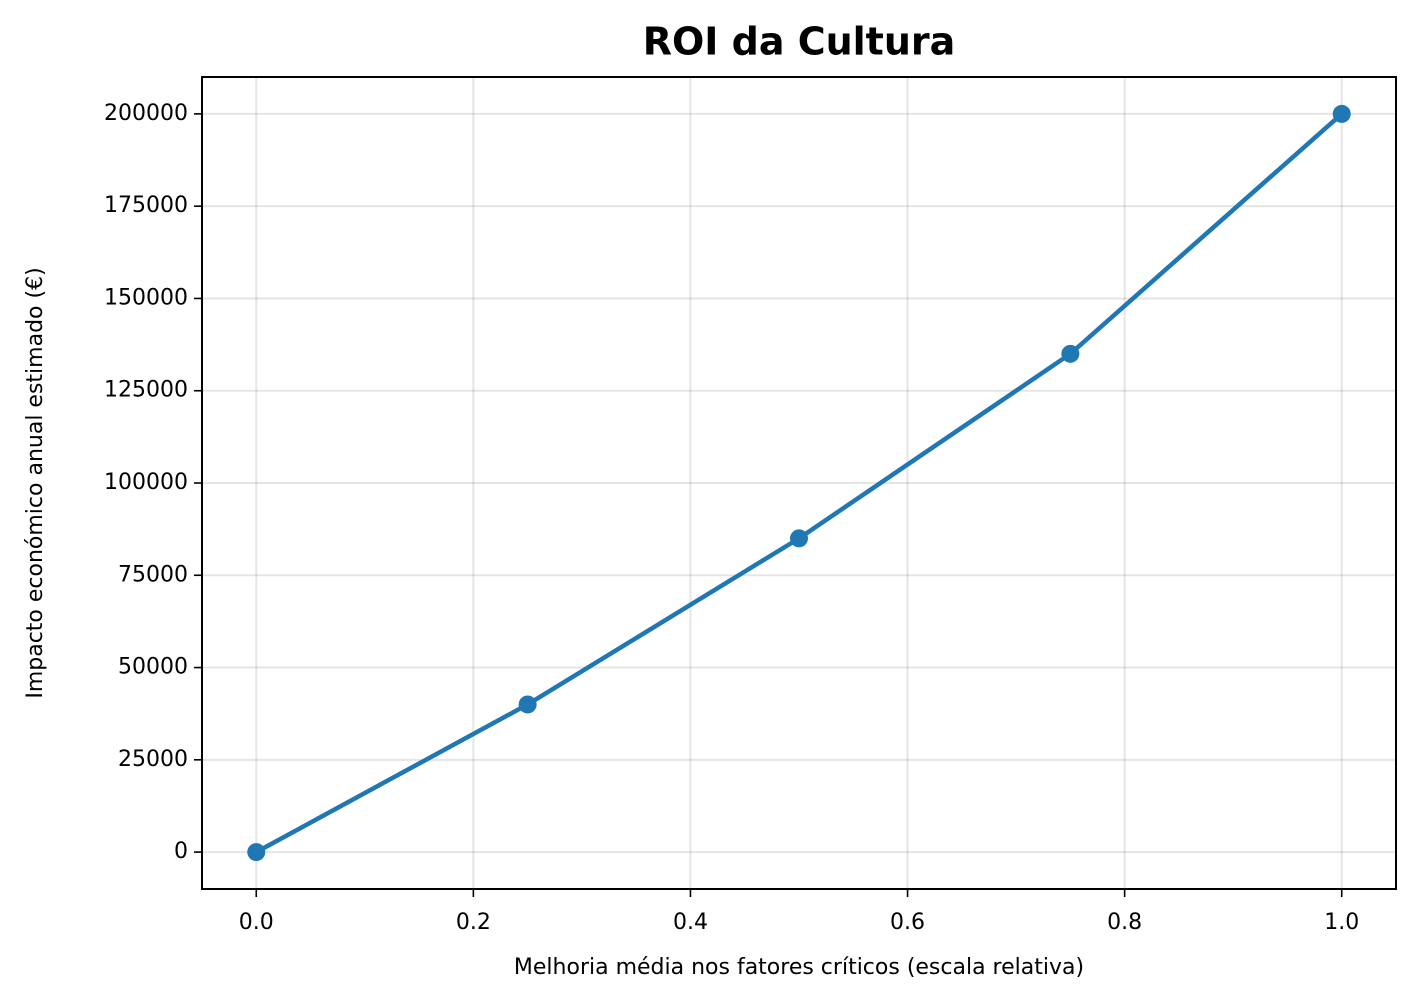 This screenshot has width=1417, height=1005. I want to click on x-tick-label: 0.6, so click(907, 922).